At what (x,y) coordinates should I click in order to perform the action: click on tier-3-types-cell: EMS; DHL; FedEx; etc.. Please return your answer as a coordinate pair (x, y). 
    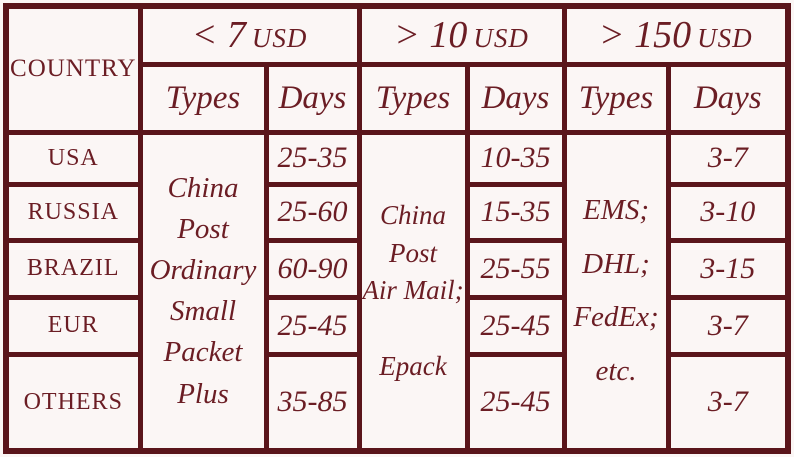
    Looking at the image, I should click on (616, 291).